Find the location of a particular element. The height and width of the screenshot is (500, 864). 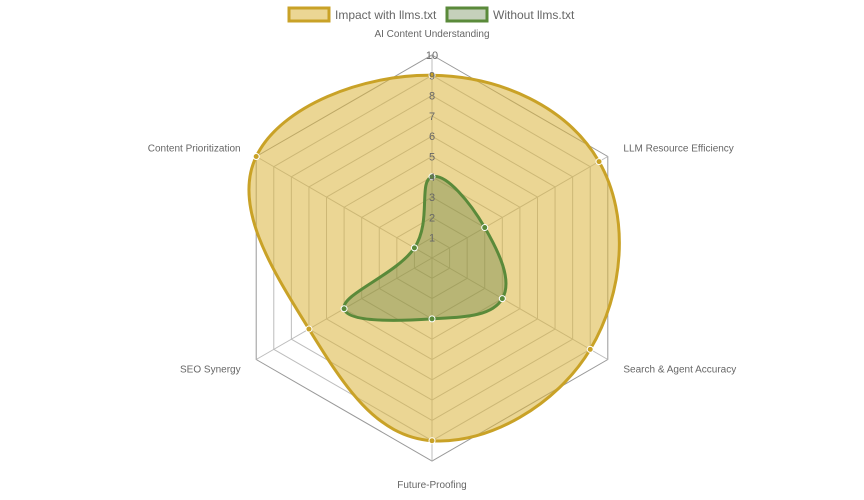

axis-label: Future-Proofing is located at coordinates (431, 485).